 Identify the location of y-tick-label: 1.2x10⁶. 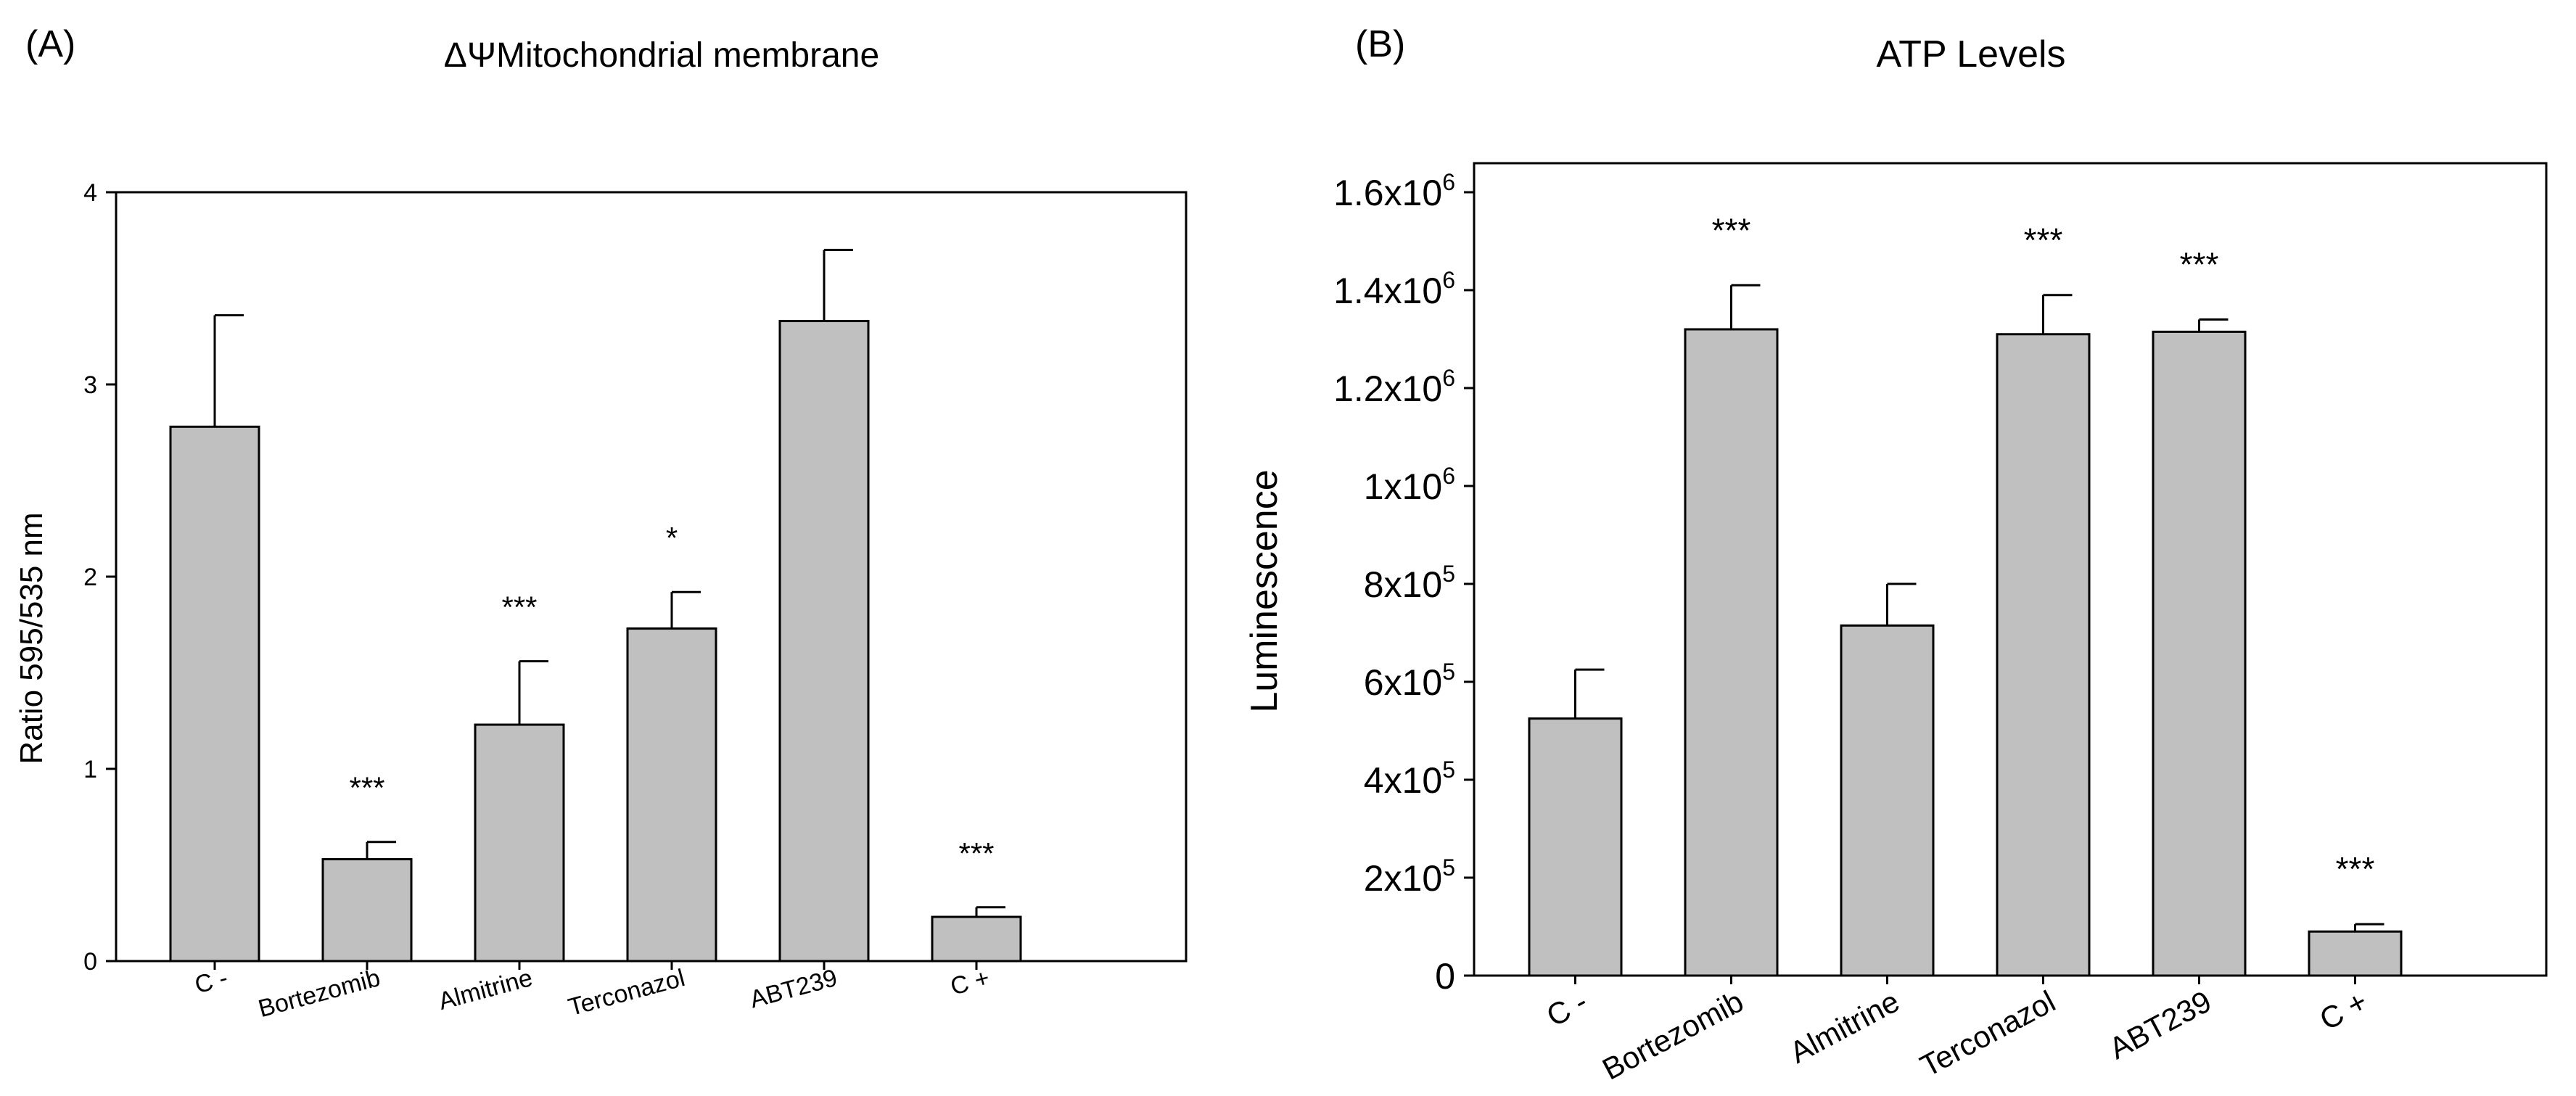
(1394, 387).